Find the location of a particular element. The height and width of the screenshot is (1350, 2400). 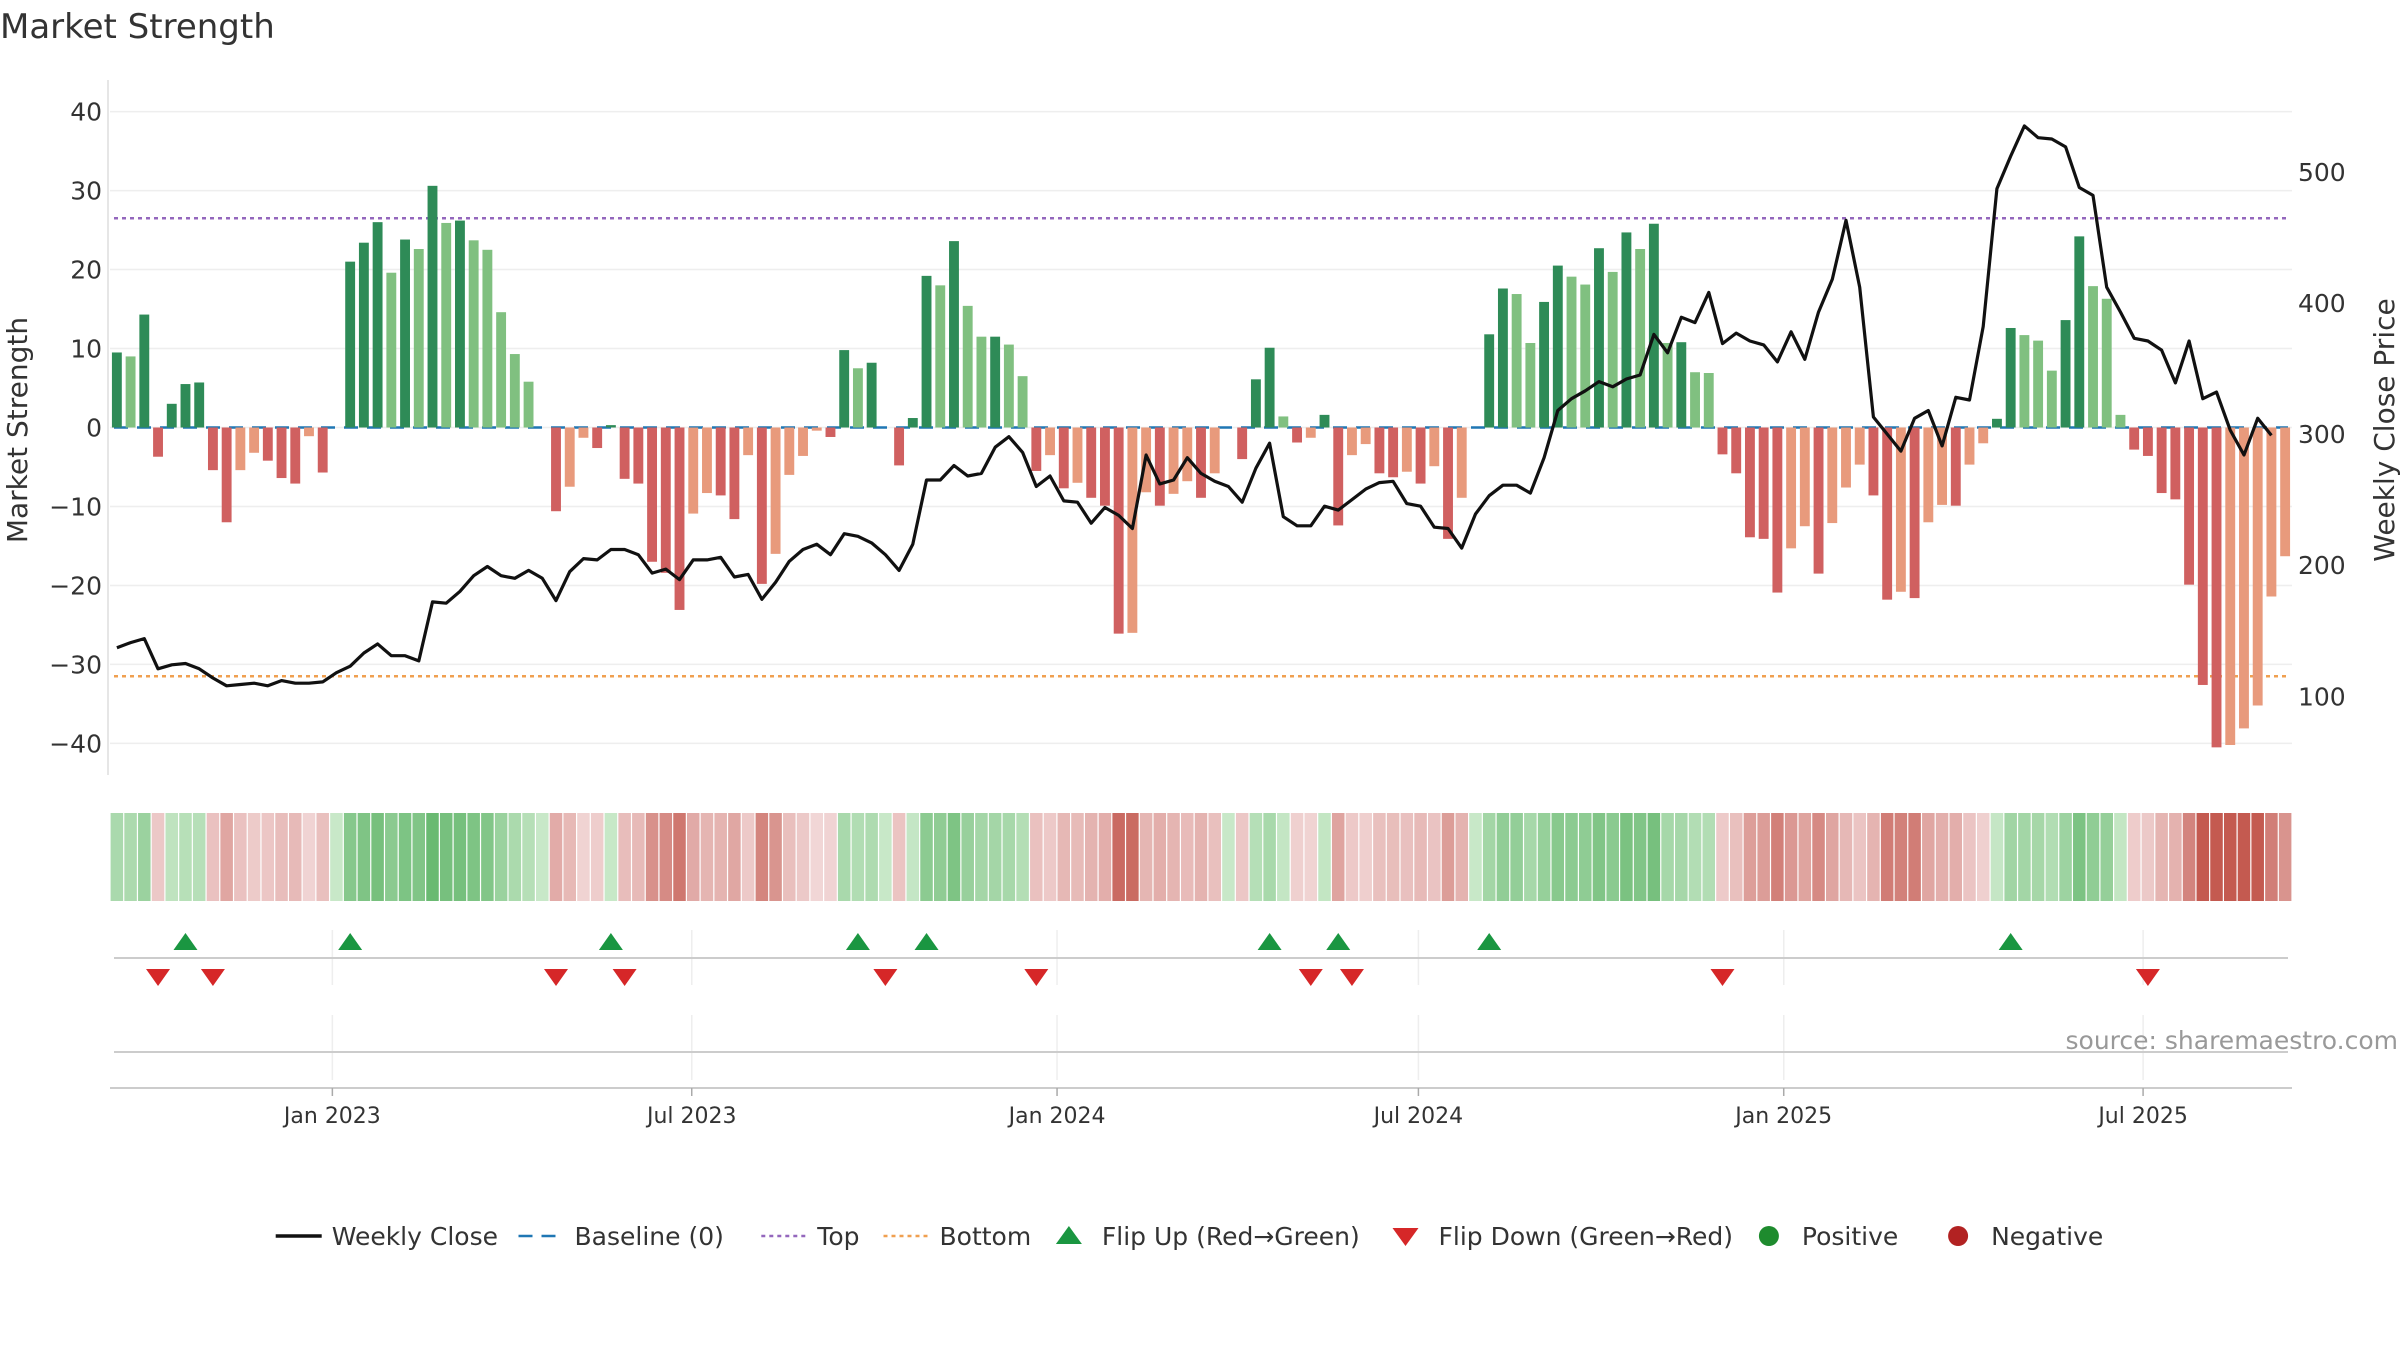

legend-item: Bottom is located at coordinates (957, 1236).